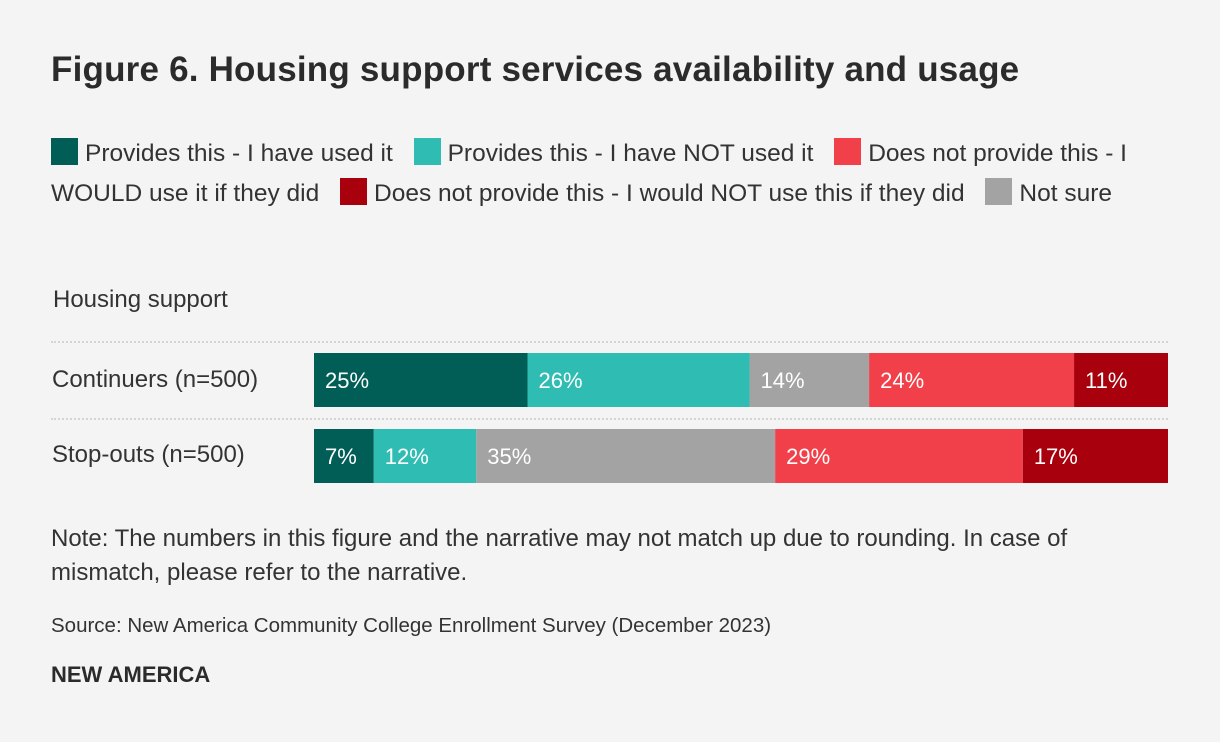  What do you see at coordinates (407, 456) in the screenshot?
I see `bar-data-label: 12%` at bounding box center [407, 456].